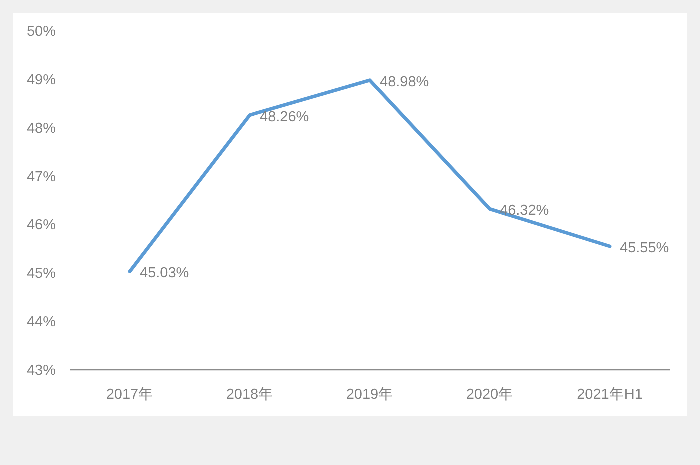 This screenshot has width=700, height=465. Describe the element at coordinates (490, 394) in the screenshot. I see `x-tick-label: 2020年` at that location.